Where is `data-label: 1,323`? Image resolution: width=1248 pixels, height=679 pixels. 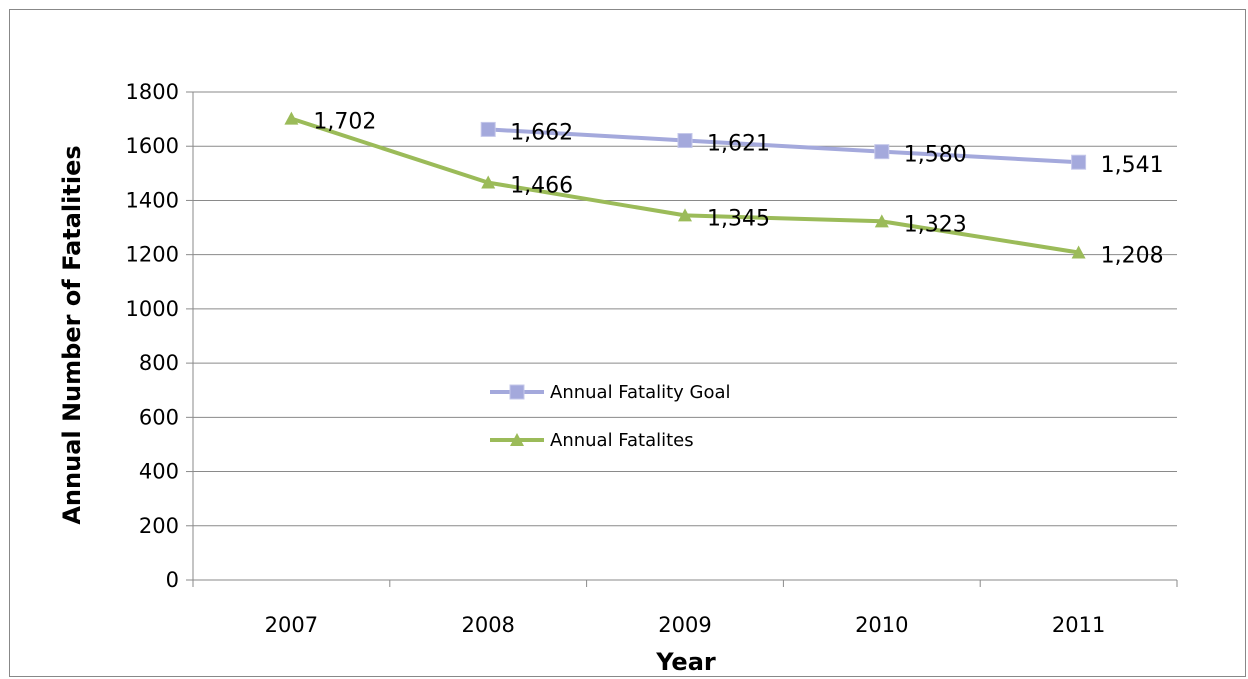 data-label: 1,323 is located at coordinates (935, 224).